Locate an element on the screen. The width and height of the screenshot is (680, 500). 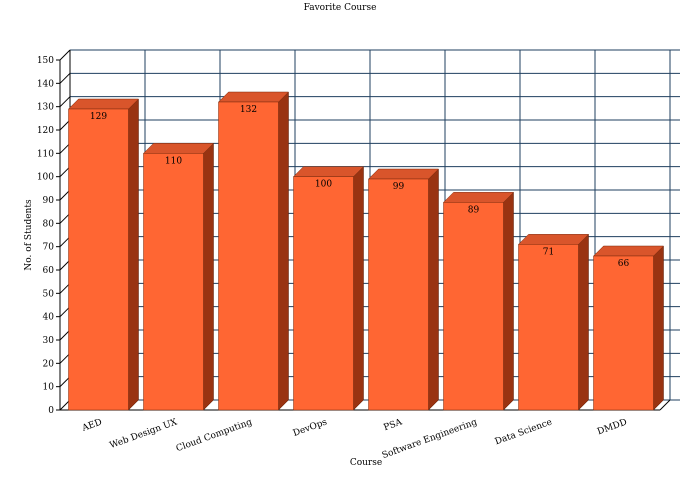
y-tick-label: 150 is located at coordinates (45, 61).